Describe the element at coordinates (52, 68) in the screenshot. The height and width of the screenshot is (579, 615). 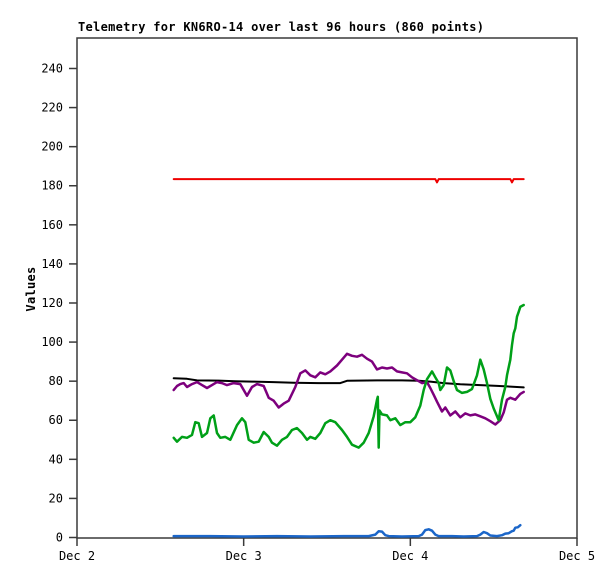
I see `y-tick-label: 240` at that location.